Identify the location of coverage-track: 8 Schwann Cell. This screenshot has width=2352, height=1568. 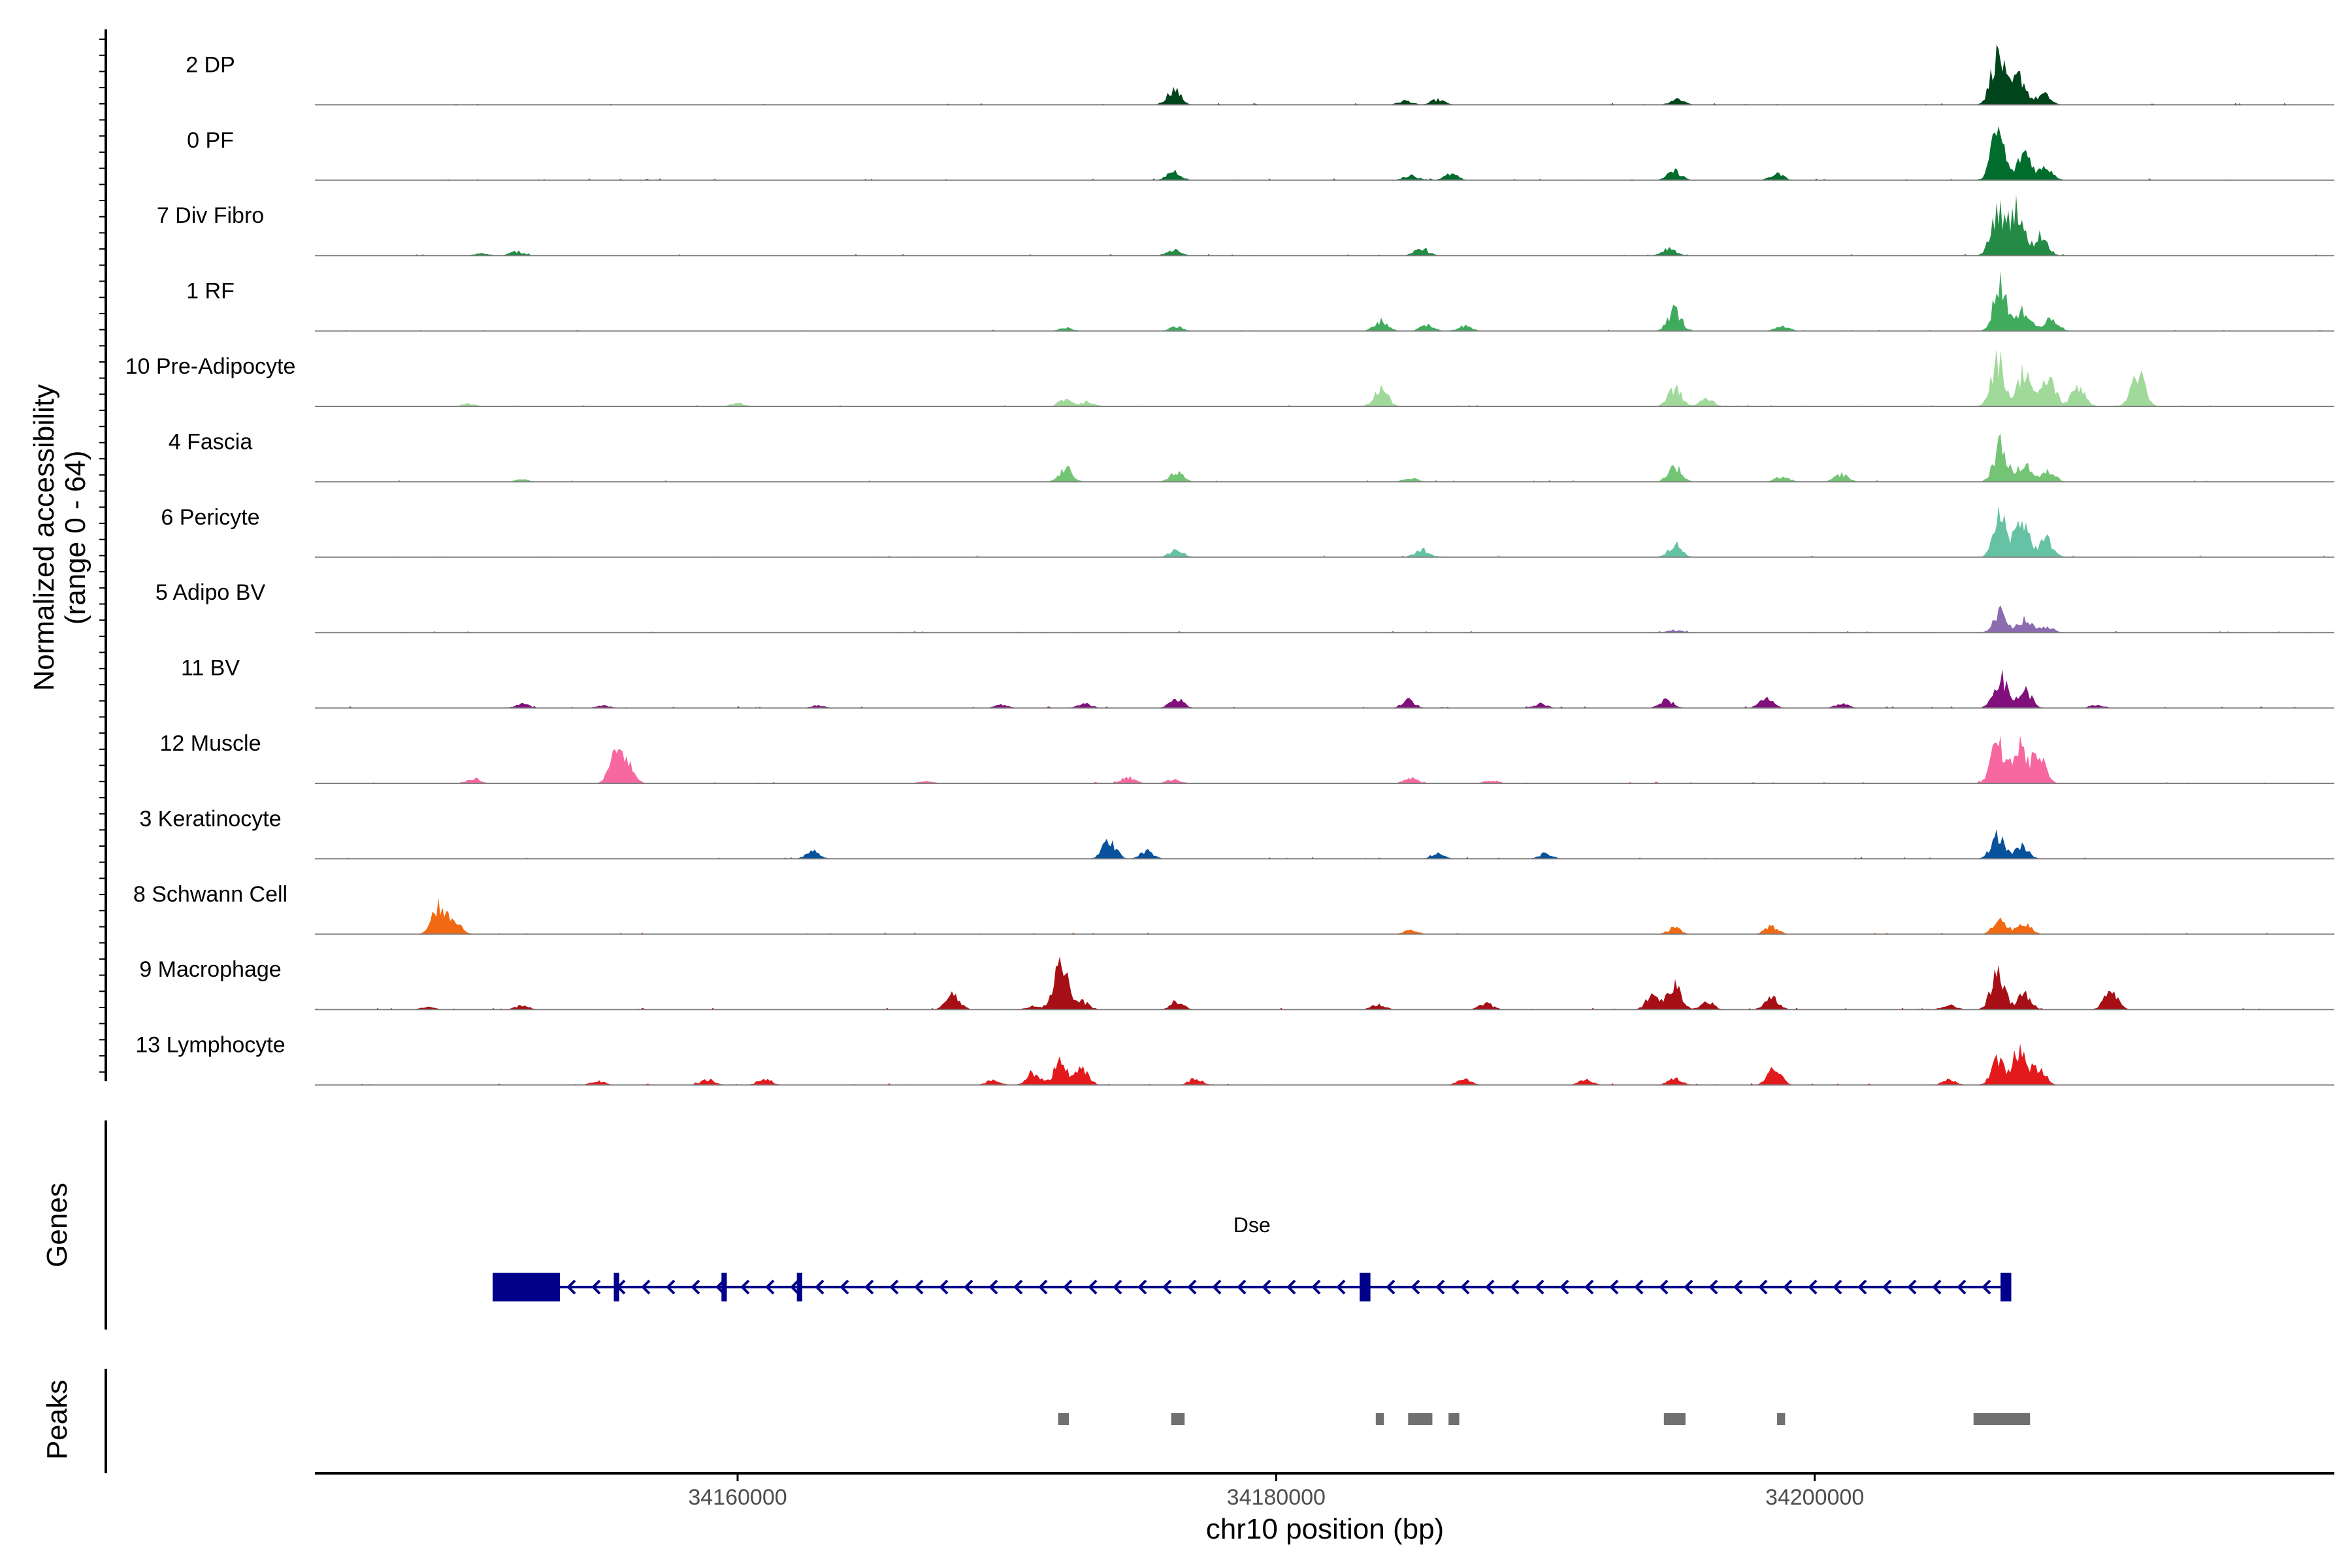
(1233, 908).